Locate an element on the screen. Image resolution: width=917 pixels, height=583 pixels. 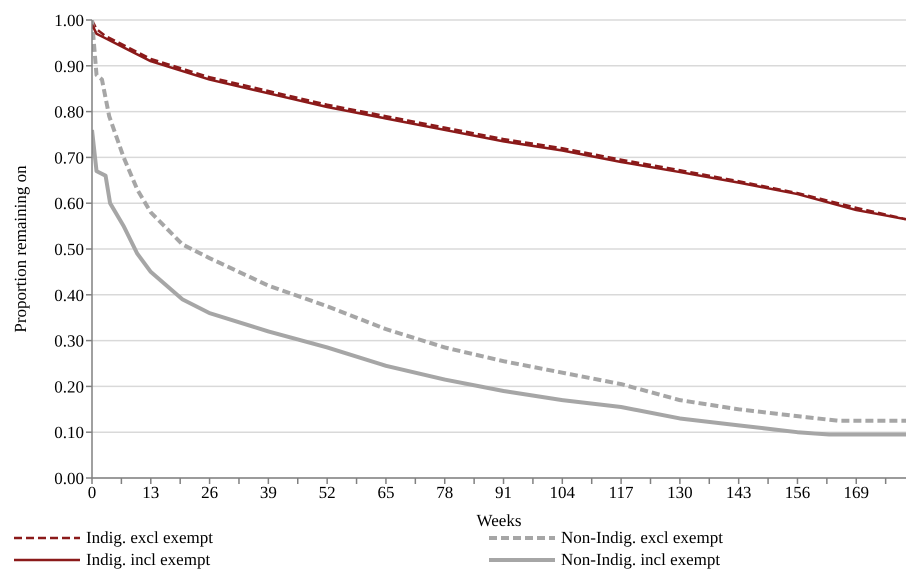
y-tick-label: 0.20 is located at coordinates (69, 386).